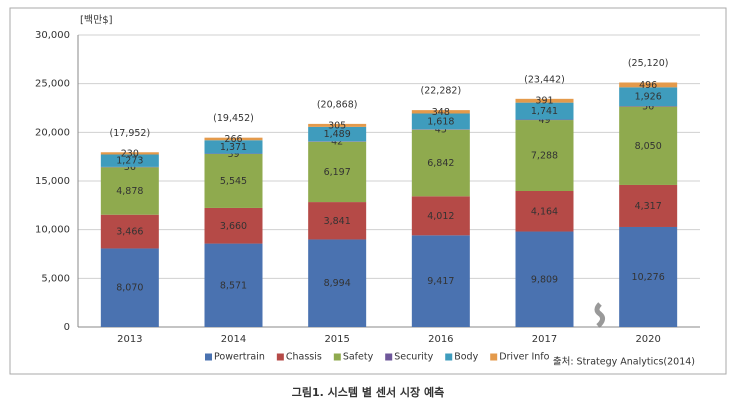 Image resolution: width=736 pixels, height=410 pixels. Describe the element at coordinates (441, 129) in the screenshot. I see `value-label: 45` at that location.